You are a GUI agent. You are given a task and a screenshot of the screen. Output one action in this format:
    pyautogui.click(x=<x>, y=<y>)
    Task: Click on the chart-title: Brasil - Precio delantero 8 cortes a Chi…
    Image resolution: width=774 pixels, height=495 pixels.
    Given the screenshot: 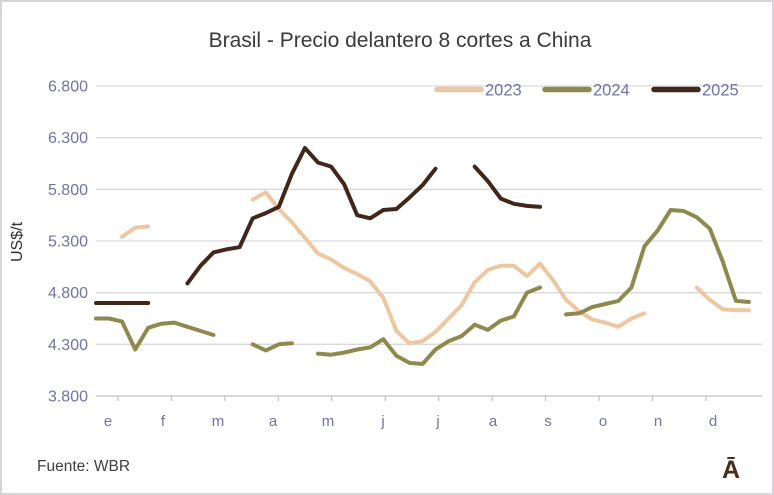 What is the action you would take?
    pyautogui.click(x=400, y=40)
    